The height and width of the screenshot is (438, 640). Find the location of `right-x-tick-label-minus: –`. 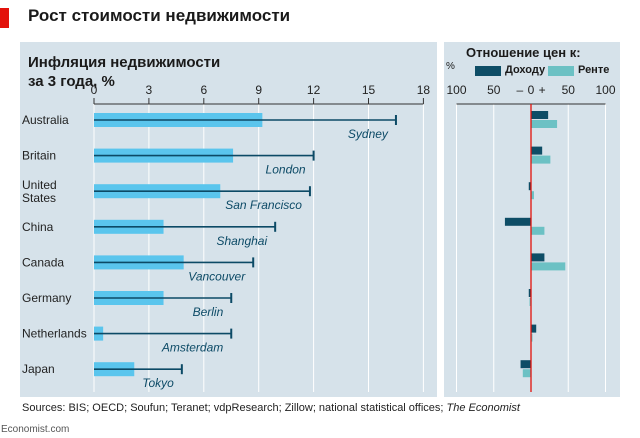

right-x-tick-label-minus: – is located at coordinates (519, 90).